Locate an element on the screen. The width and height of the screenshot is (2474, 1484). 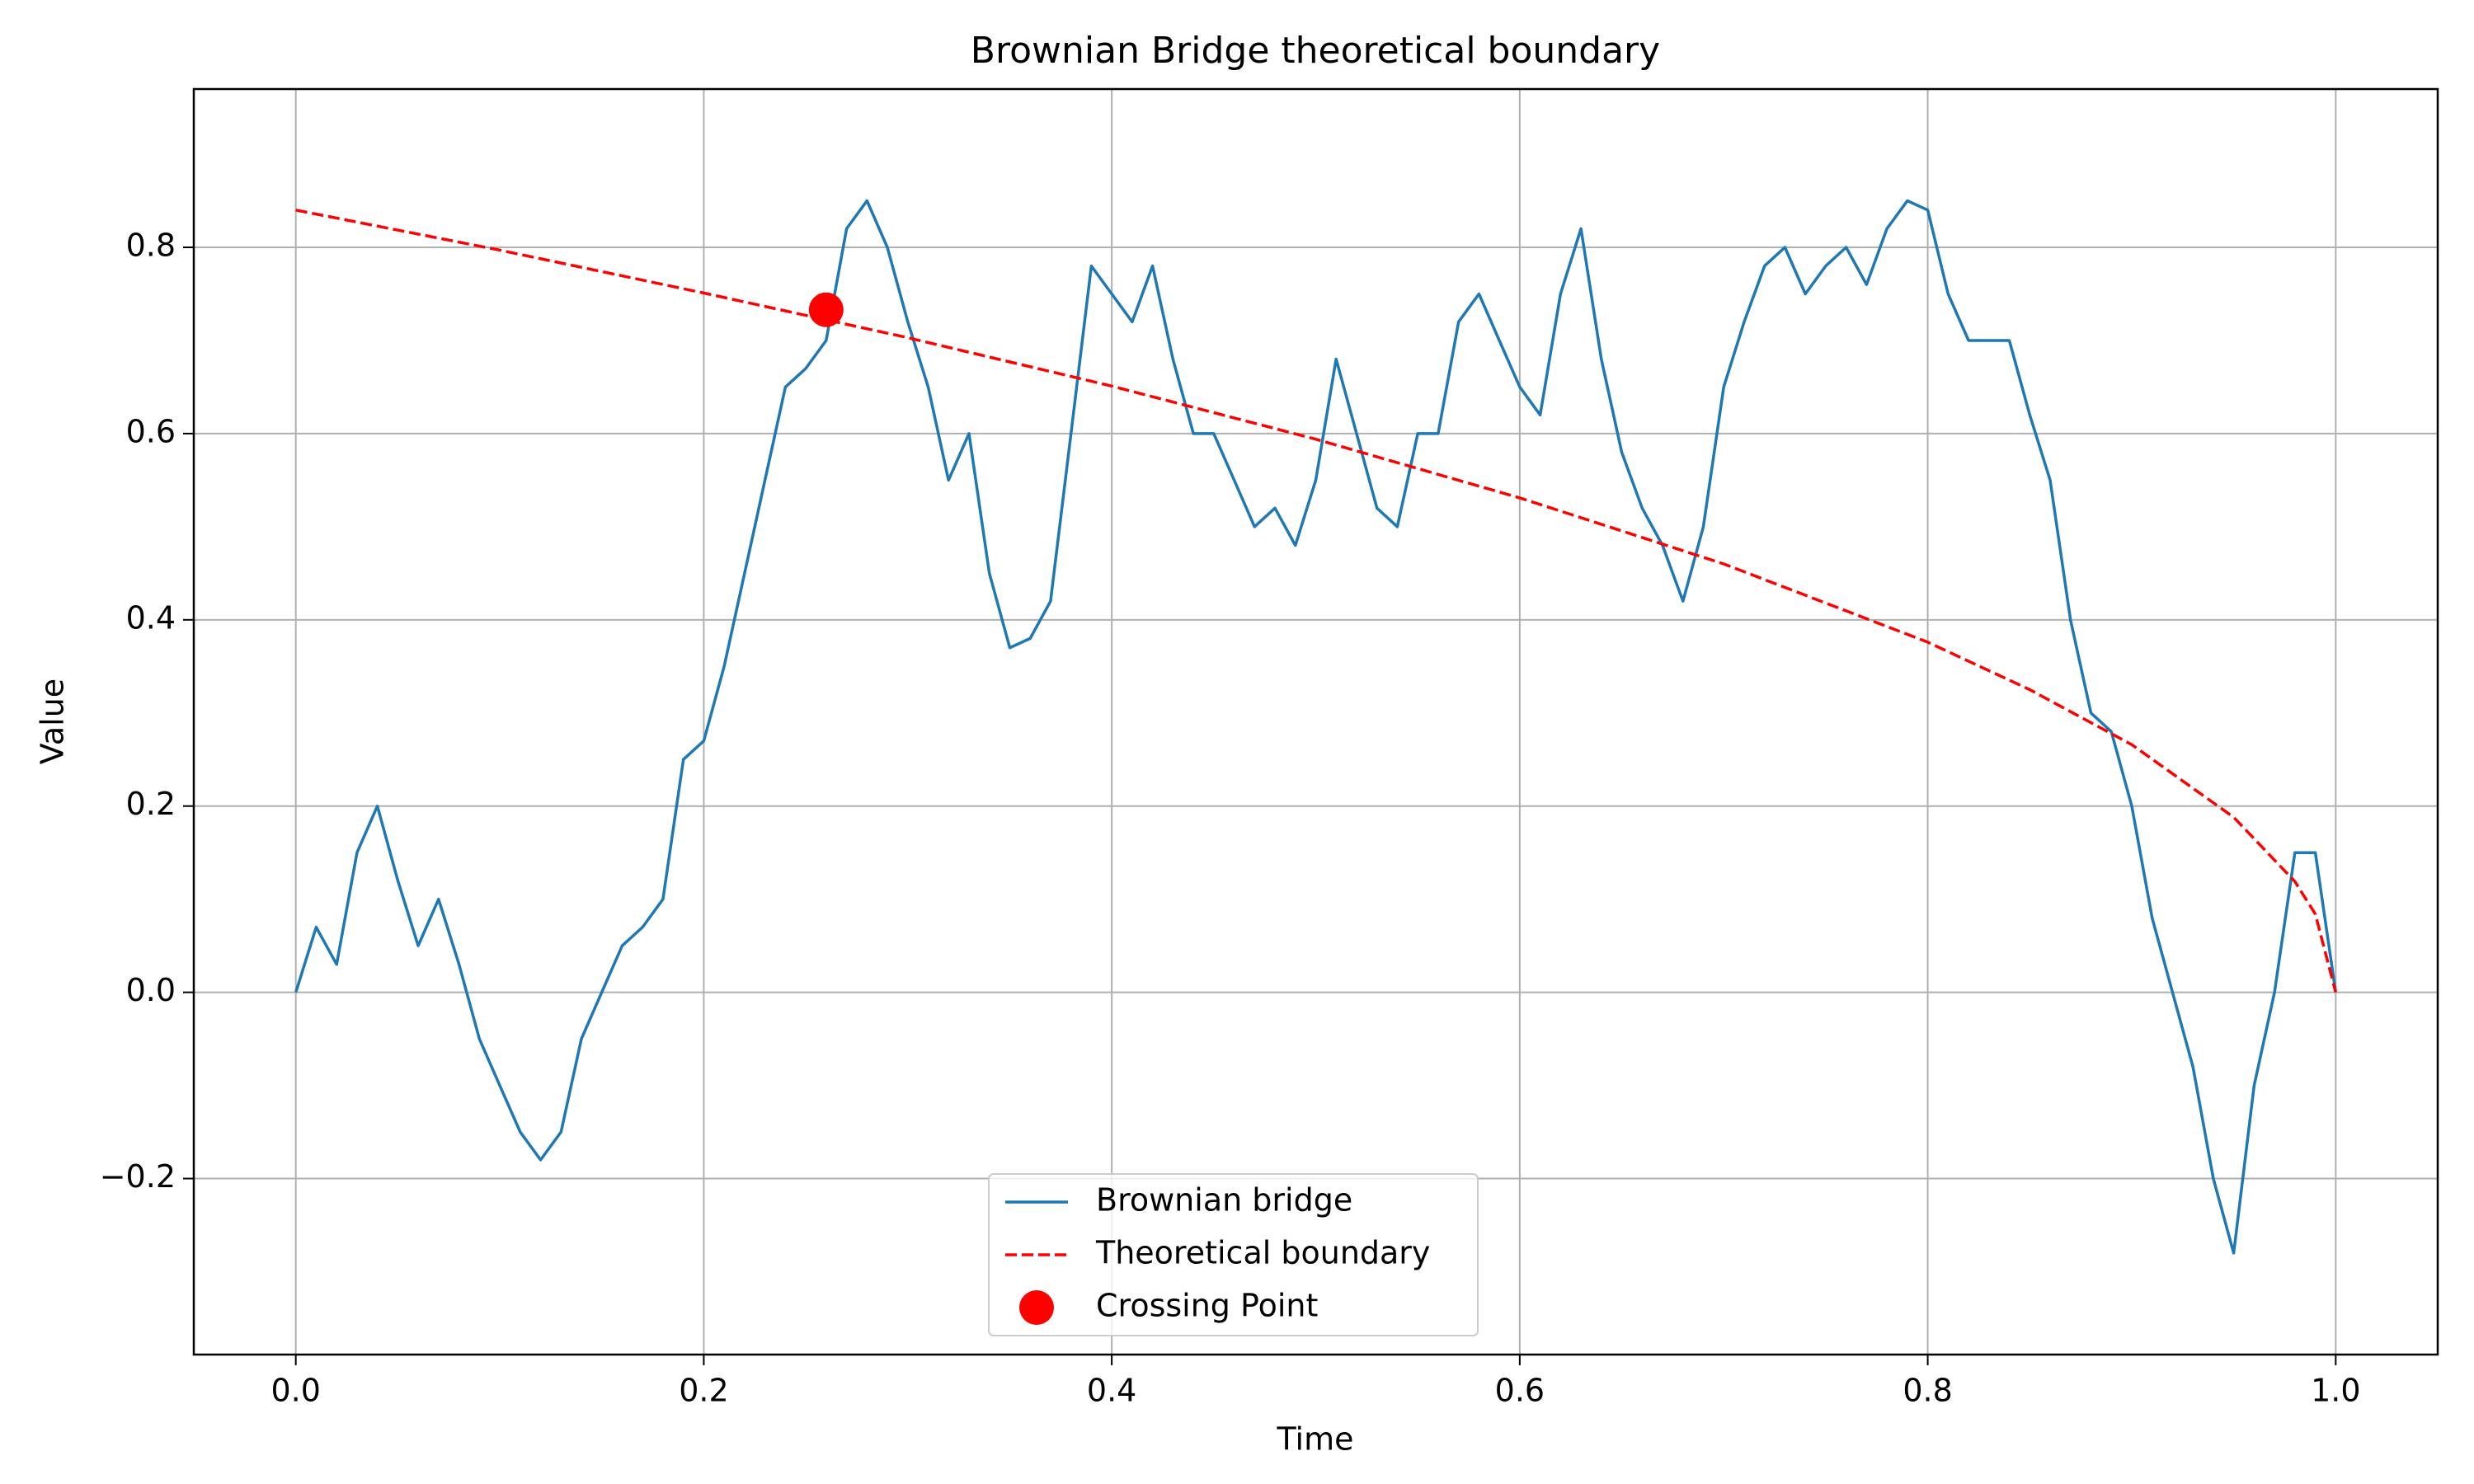
x-tick-label: 1.0 is located at coordinates (2335, 1391).